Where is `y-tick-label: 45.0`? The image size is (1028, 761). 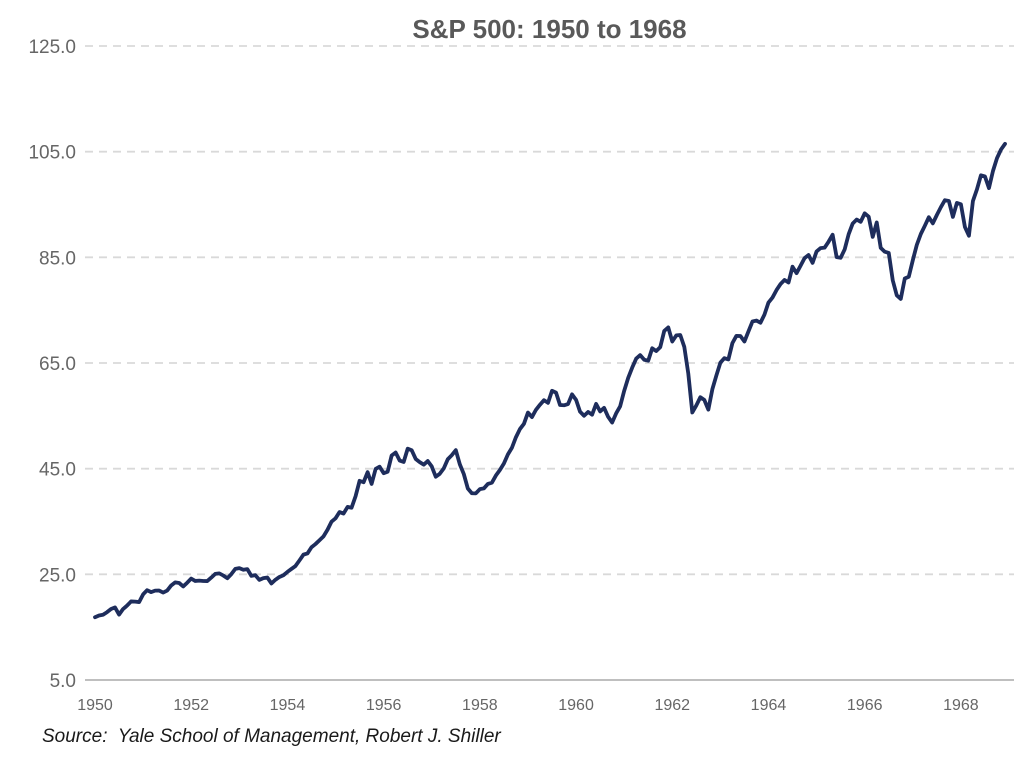
y-tick-label: 45.0 is located at coordinates (57, 470).